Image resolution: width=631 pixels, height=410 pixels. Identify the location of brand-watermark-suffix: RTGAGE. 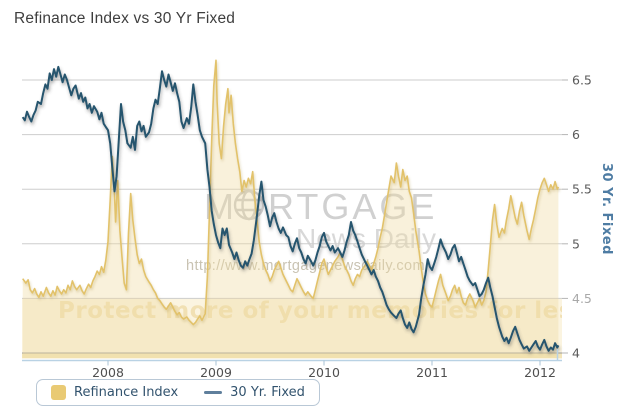
(352, 206).